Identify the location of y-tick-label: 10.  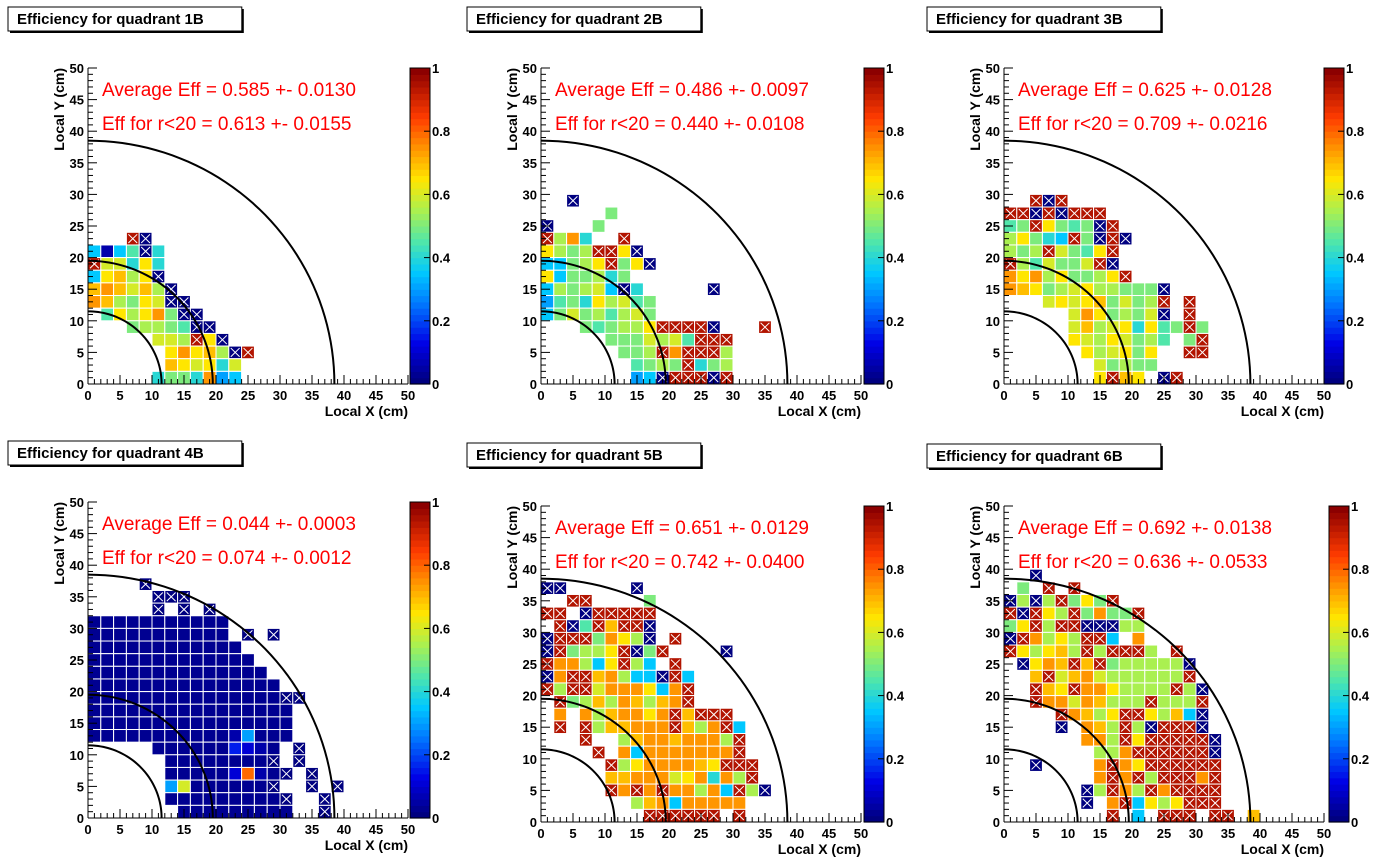
(530, 321).